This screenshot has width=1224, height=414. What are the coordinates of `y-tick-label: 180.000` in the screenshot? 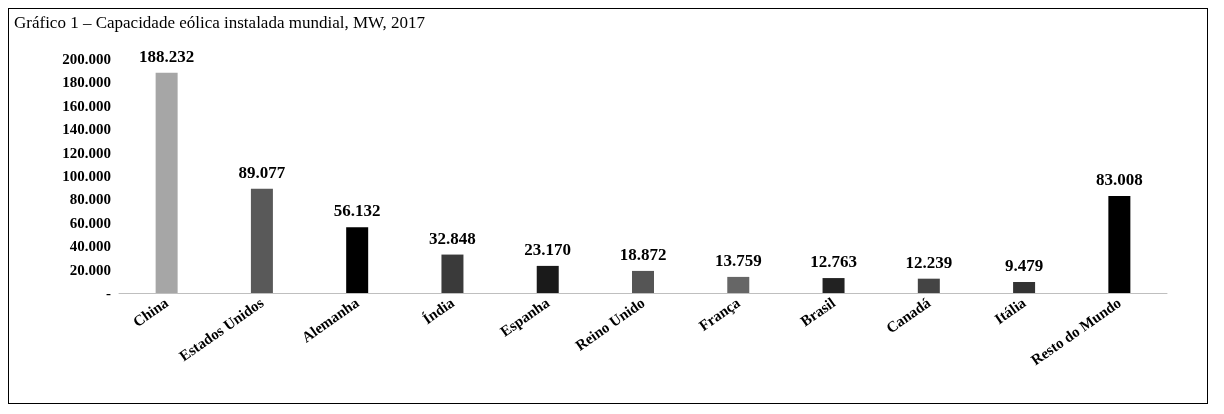 It's located at (86, 82).